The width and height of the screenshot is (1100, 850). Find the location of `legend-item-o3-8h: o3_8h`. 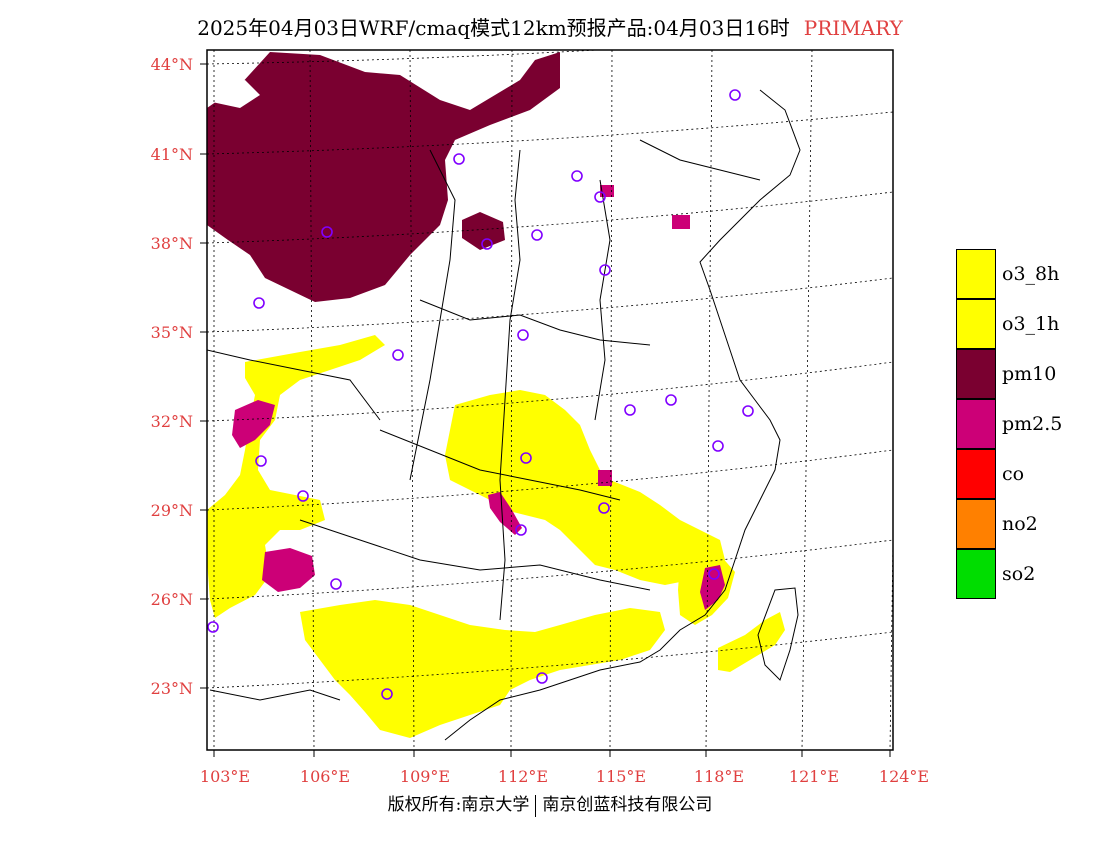

legend-item-o3-8h: o3_8h is located at coordinates (1026, 274).